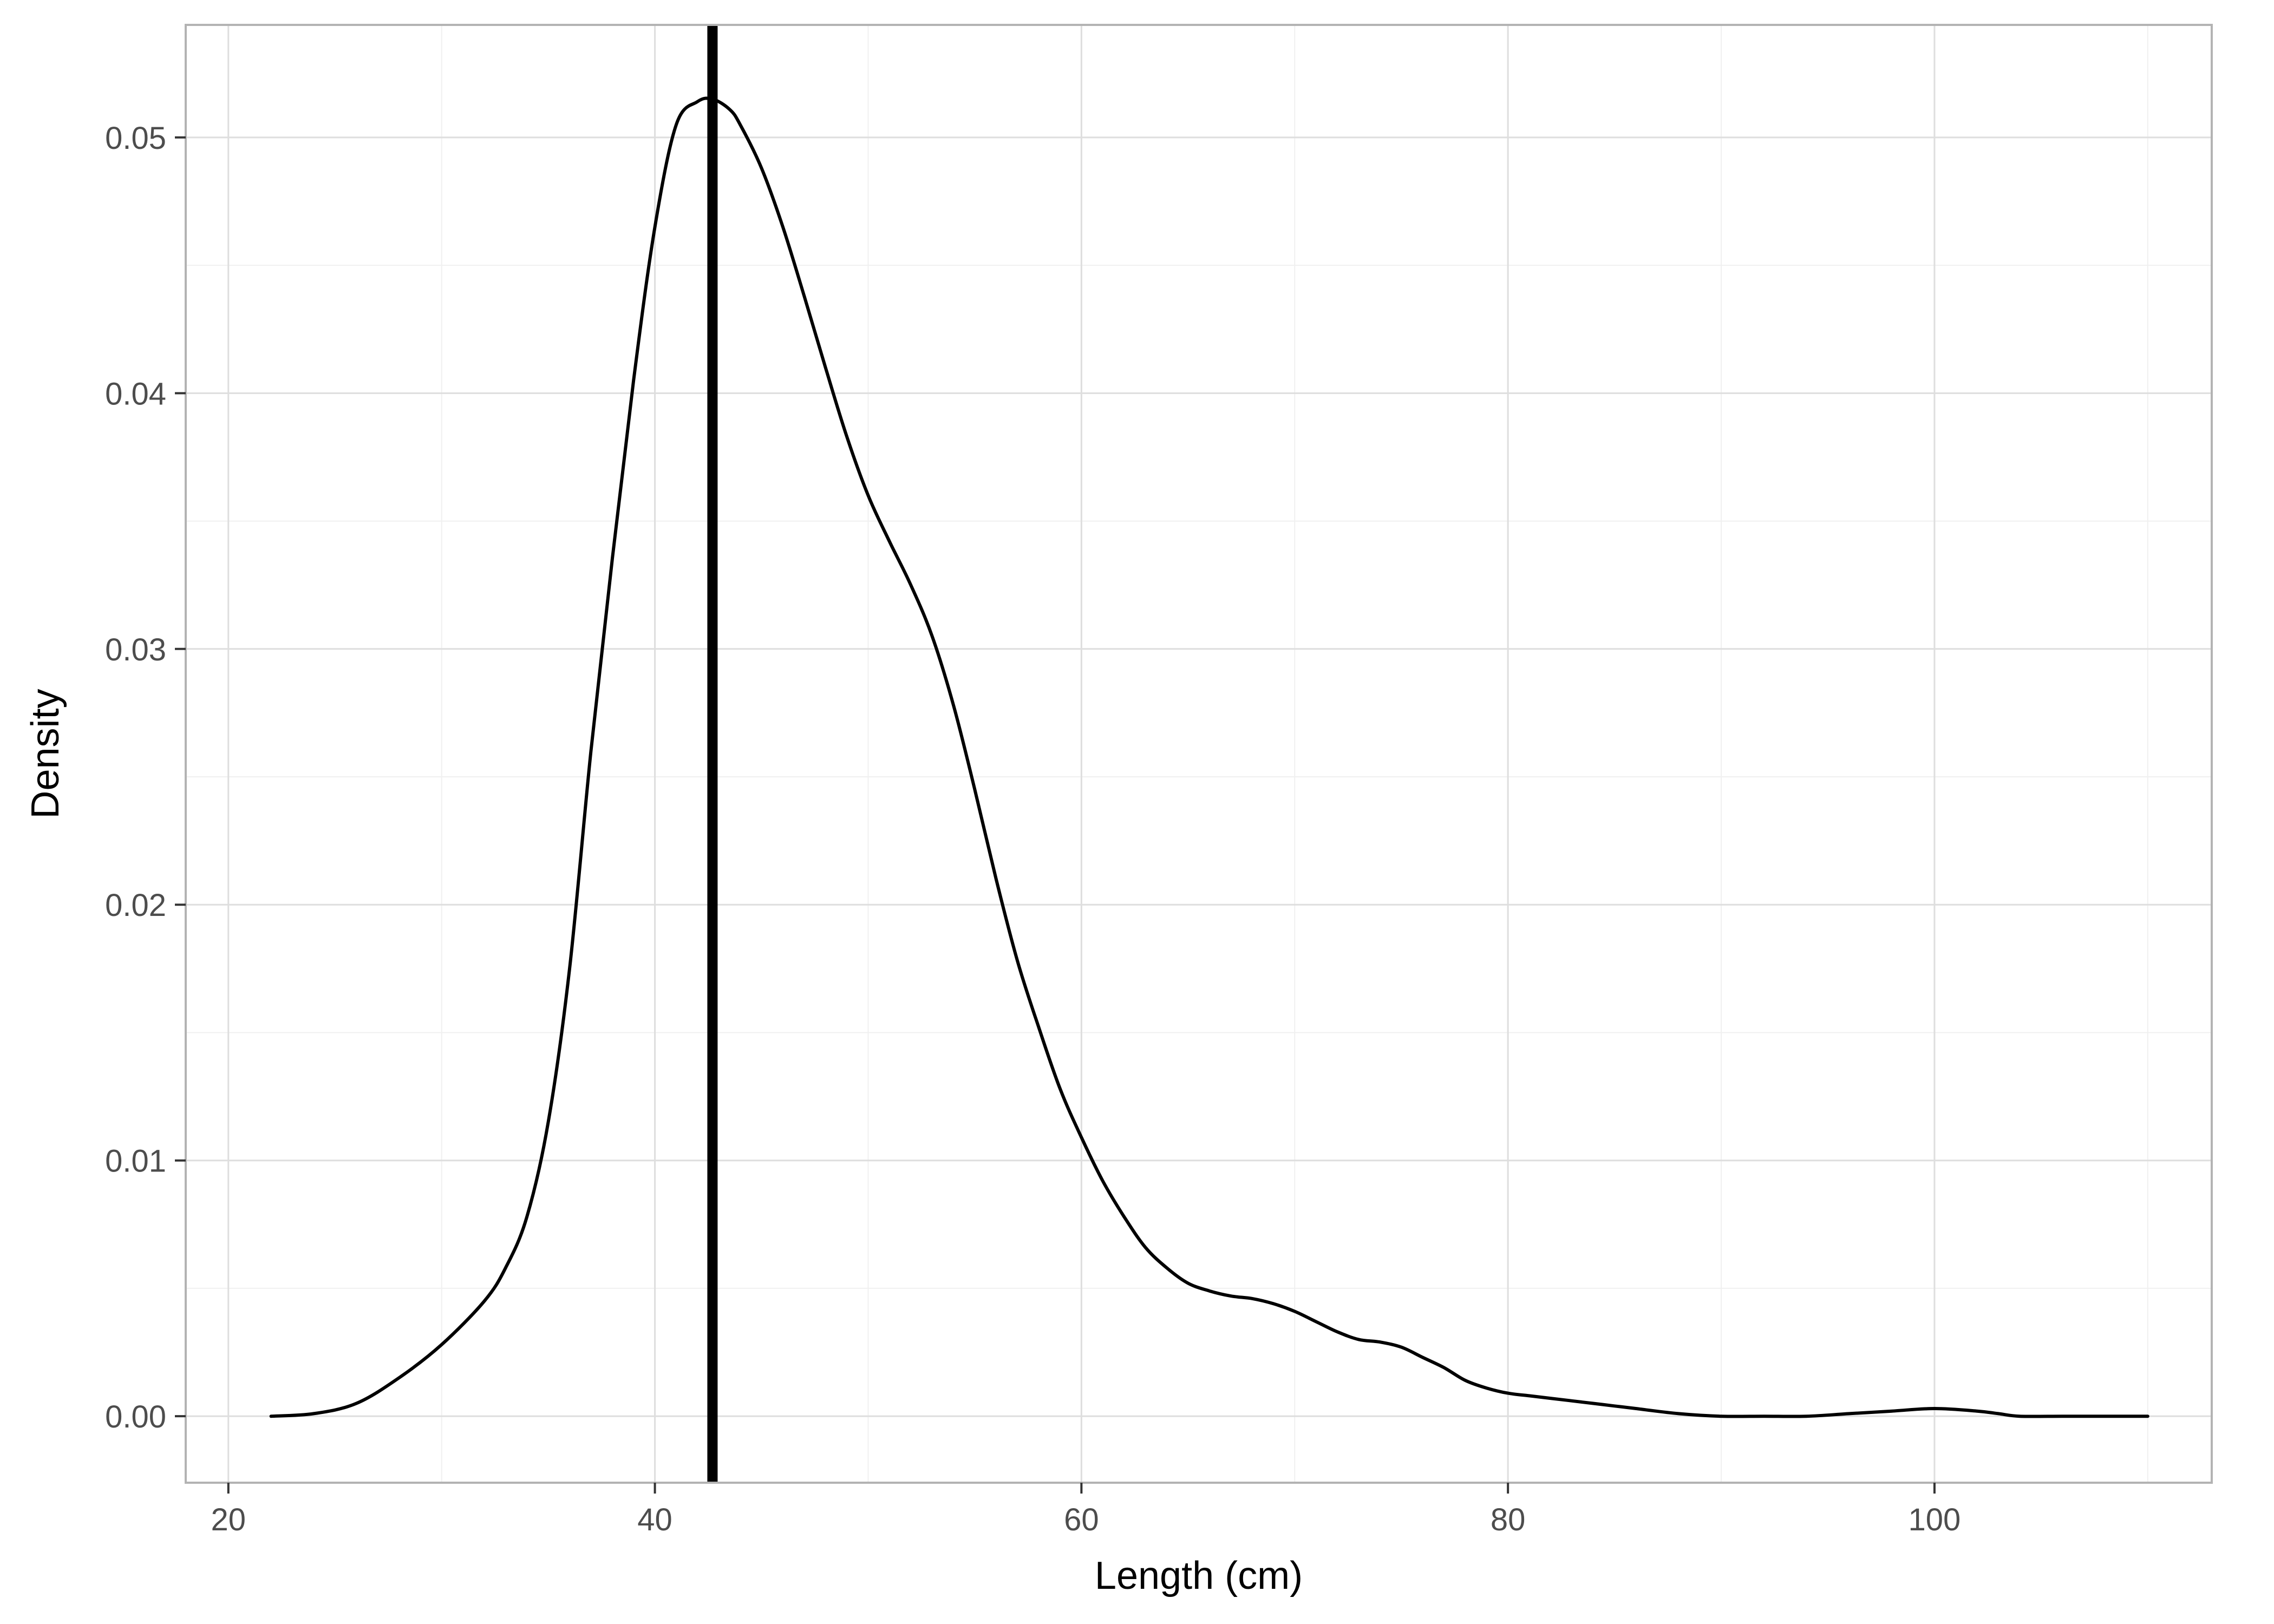 The width and height of the screenshot is (2274, 1624). I want to click on y-tick-label-2: 0.02, so click(135, 905).